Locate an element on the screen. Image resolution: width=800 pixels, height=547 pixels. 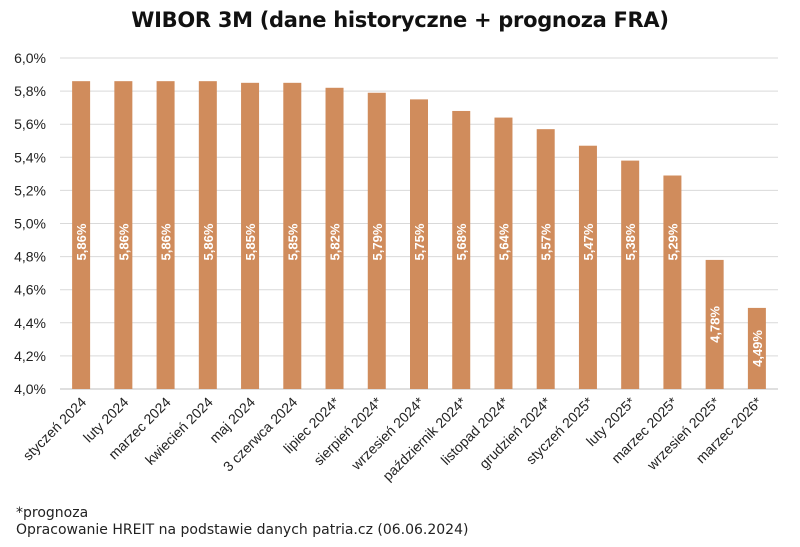
x-tick-label: wrzesień 2024* is located at coordinates (387, 433).